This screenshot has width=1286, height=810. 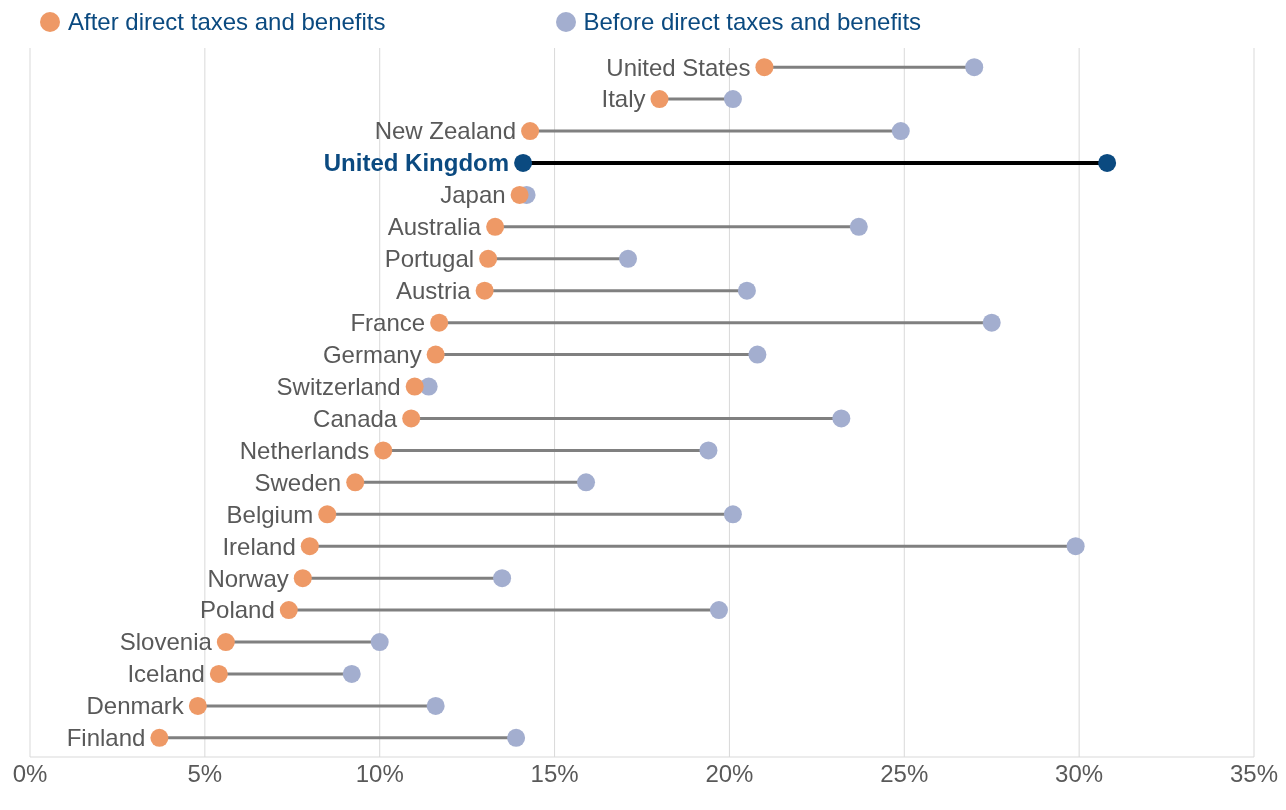 What do you see at coordinates (445, 131) in the screenshot?
I see `y-tick-label: New Zealand` at bounding box center [445, 131].